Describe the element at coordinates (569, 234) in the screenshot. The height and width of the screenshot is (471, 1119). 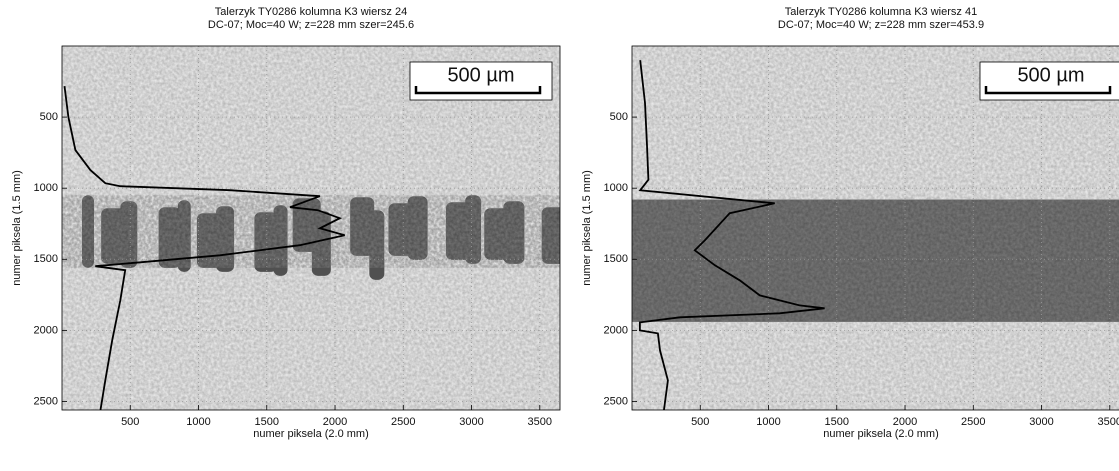
I see `deposit-patch` at that location.